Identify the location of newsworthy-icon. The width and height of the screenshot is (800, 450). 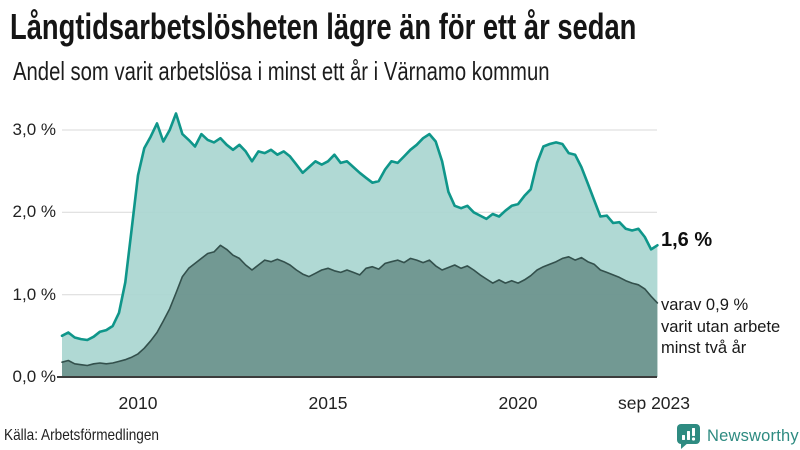
(688, 436).